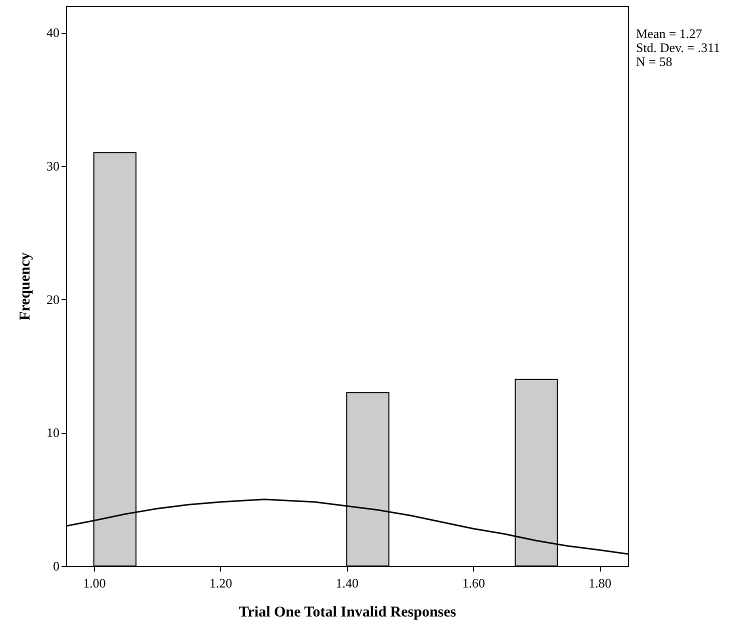 The width and height of the screenshot is (738, 629). What do you see at coordinates (678, 47) in the screenshot?
I see `text: Std. Dev. = .311` at bounding box center [678, 47].